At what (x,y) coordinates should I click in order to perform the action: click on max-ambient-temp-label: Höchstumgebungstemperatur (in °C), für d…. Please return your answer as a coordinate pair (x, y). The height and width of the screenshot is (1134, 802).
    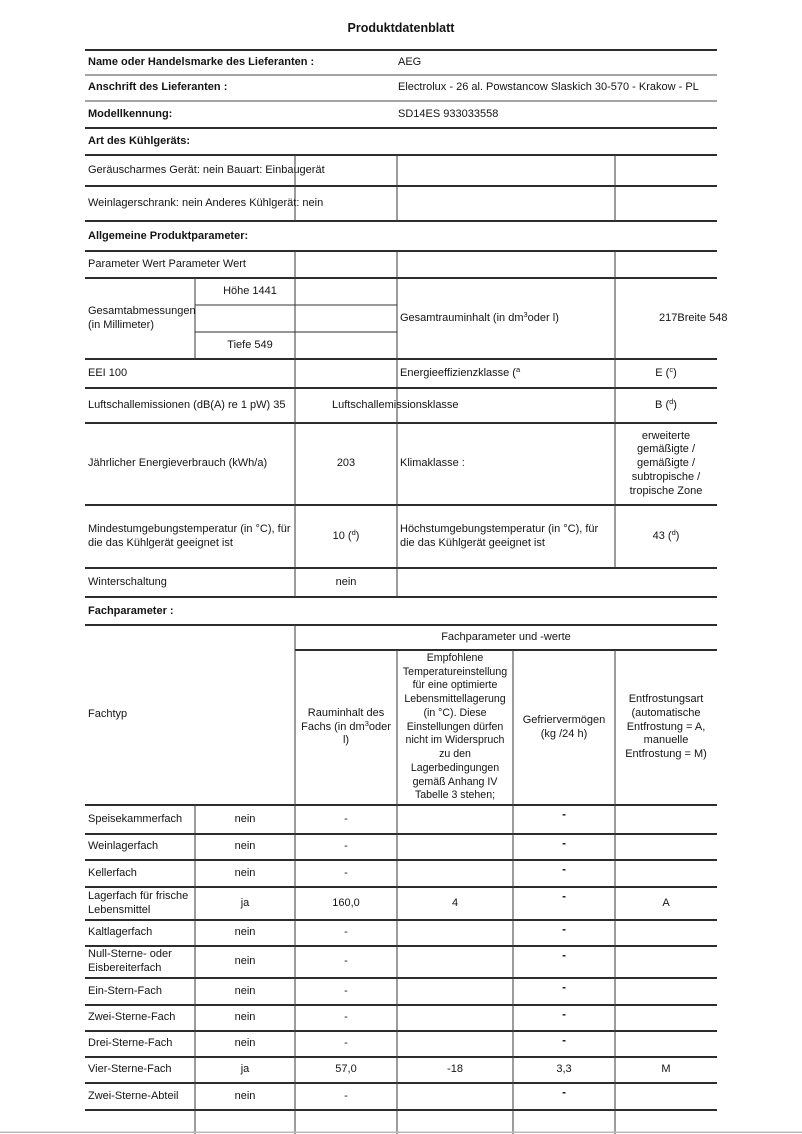
    Looking at the image, I should click on (499, 535).